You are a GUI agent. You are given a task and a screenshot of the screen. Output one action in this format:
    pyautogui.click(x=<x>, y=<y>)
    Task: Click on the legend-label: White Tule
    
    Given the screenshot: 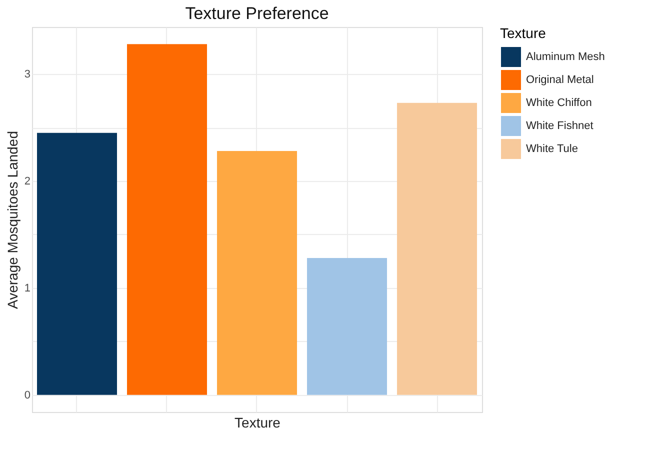 What is the action you would take?
    pyautogui.click(x=552, y=149)
    